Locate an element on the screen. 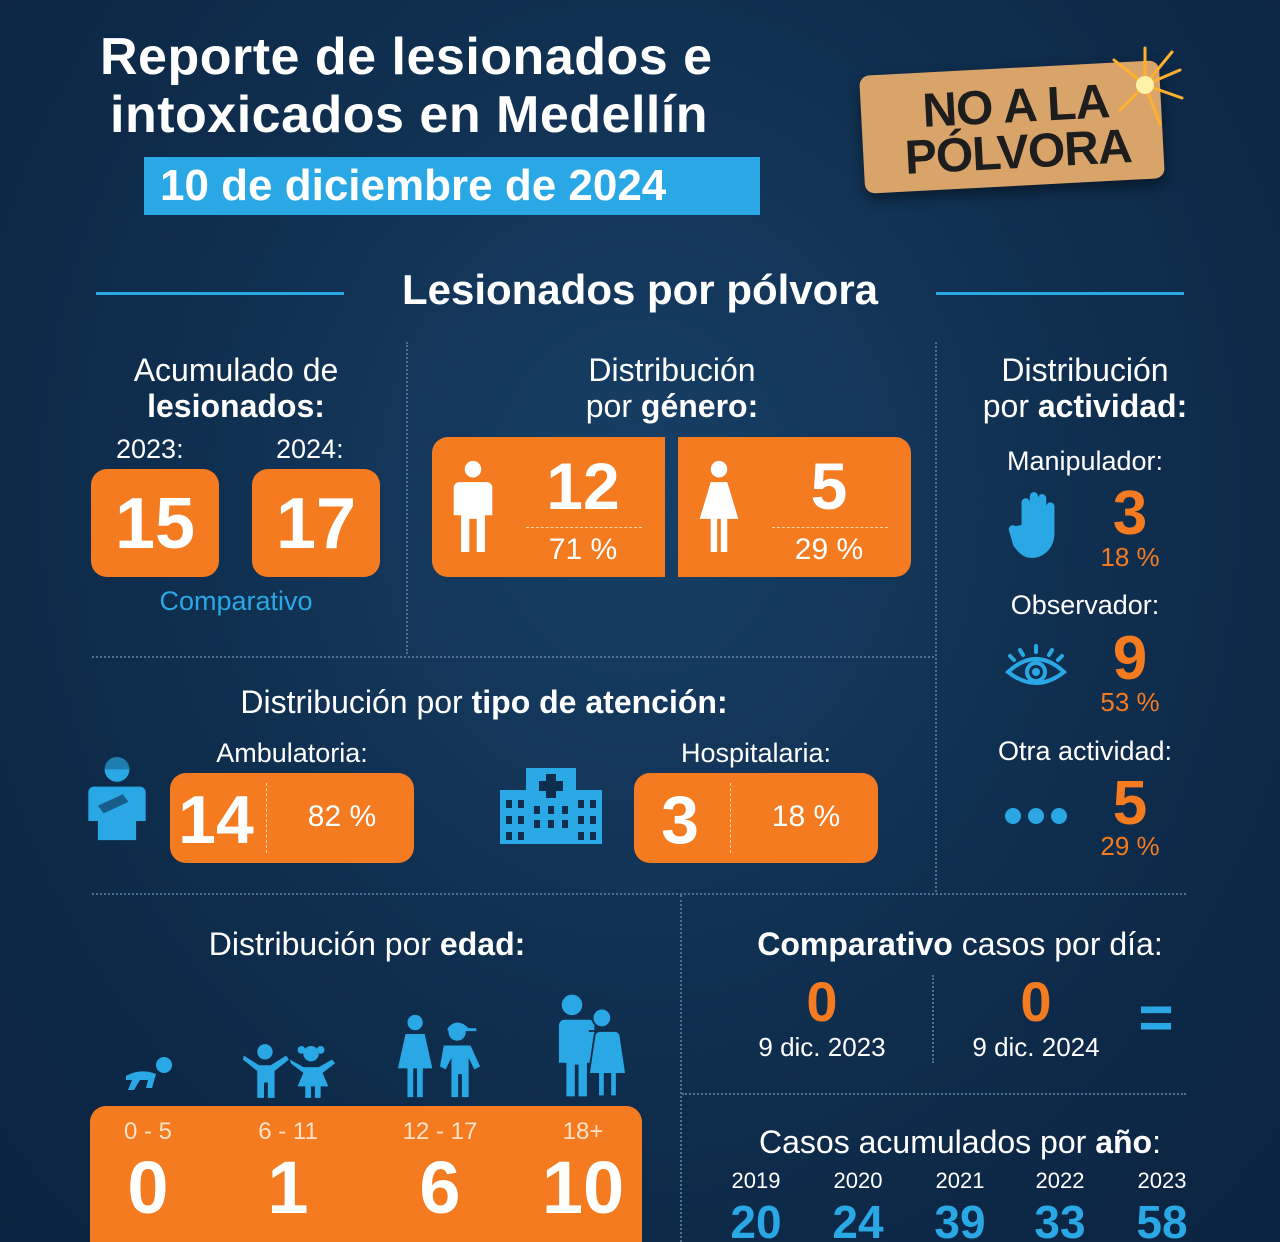 The height and width of the screenshot is (1242, 1280). yearly-item-1: 2020 24 is located at coordinates (858, 1205).